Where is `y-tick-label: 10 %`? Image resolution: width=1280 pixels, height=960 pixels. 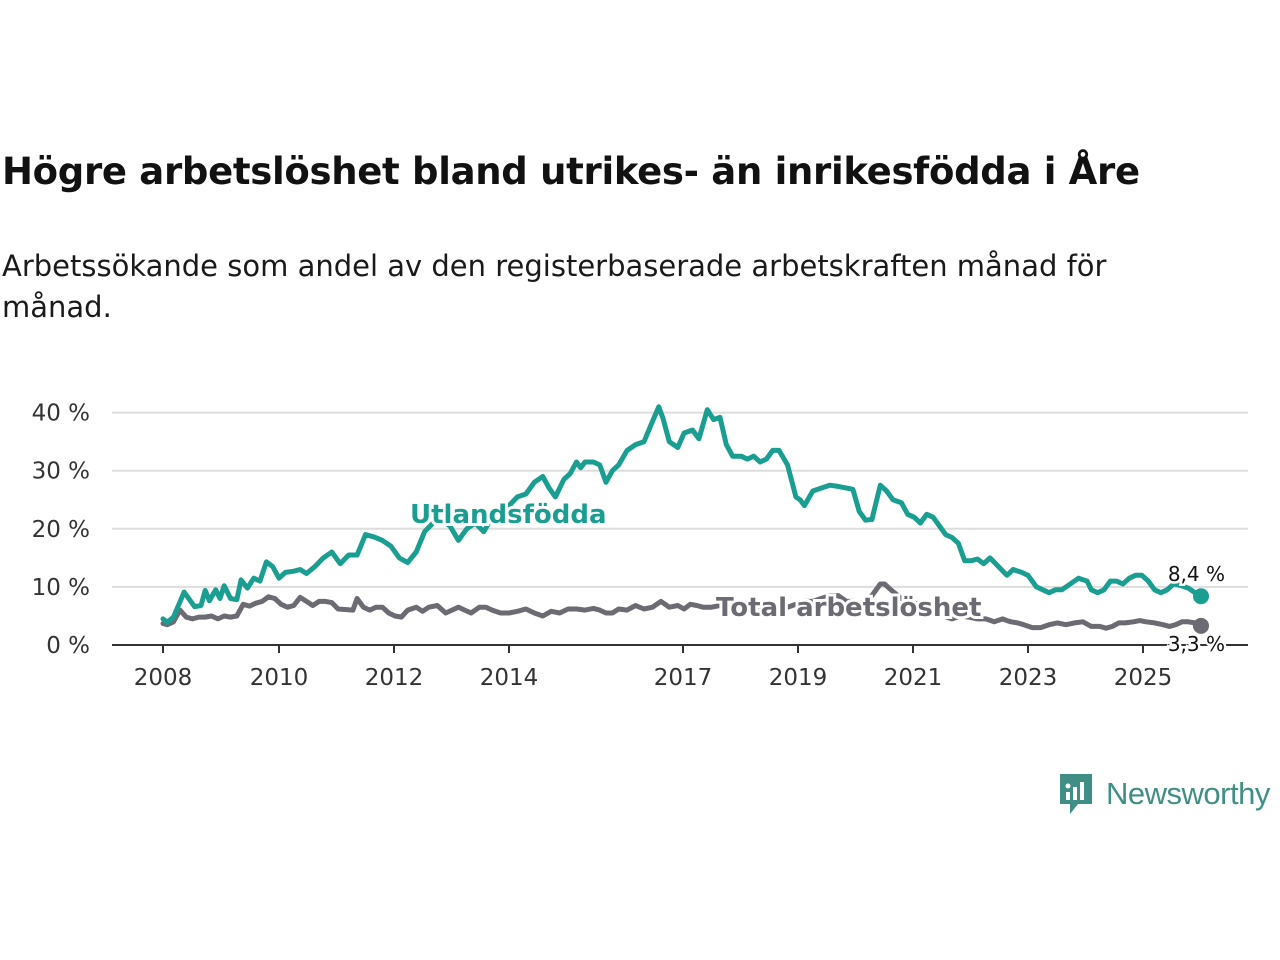 y-tick-label: 10 % is located at coordinates (61, 588).